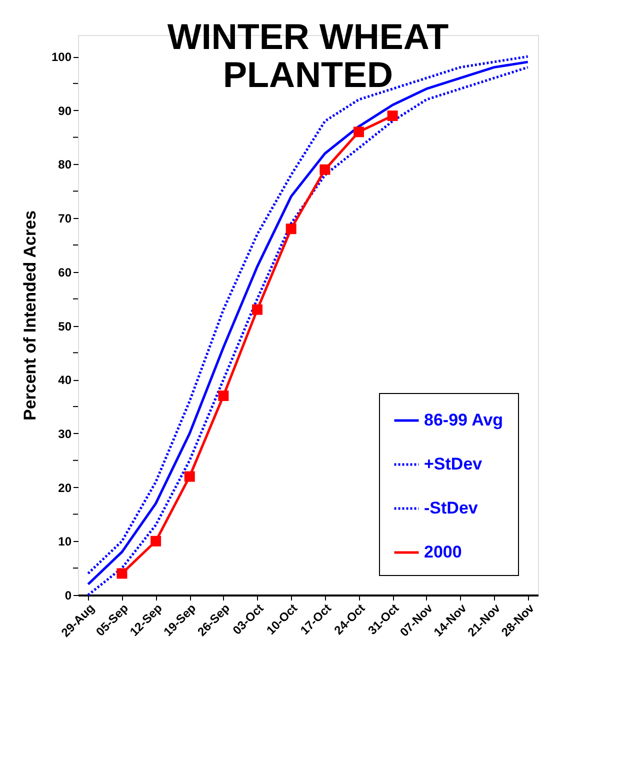  I want to click on y-tick-label: 100, so click(61, 57).